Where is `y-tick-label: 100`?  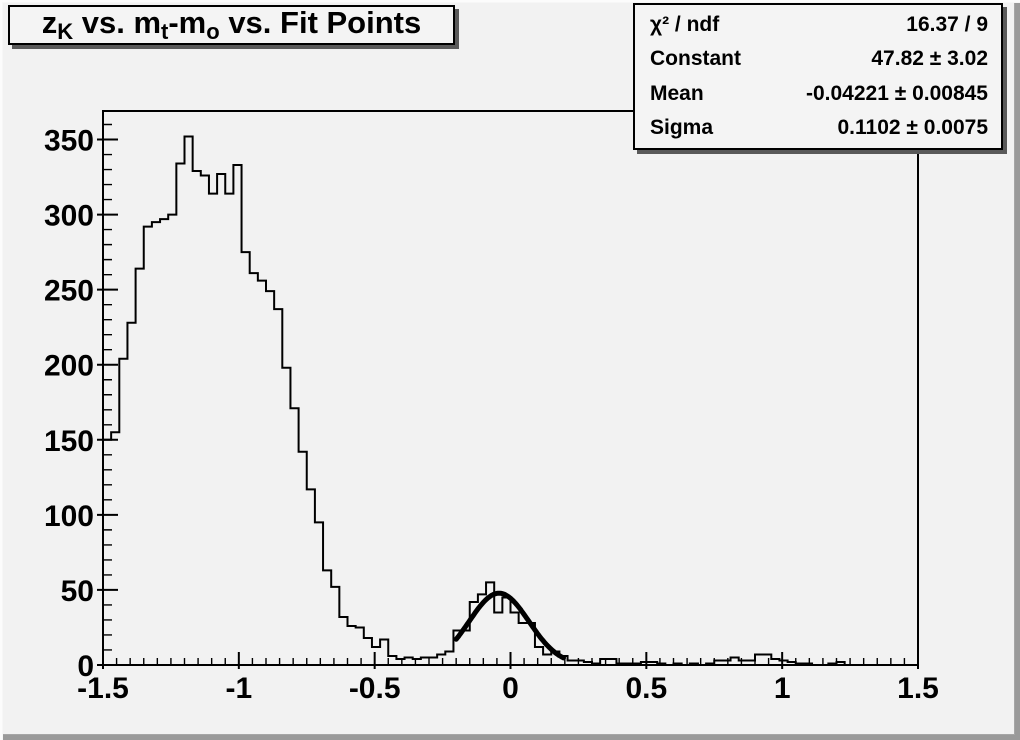
y-tick-label: 100 is located at coordinates (69, 516).